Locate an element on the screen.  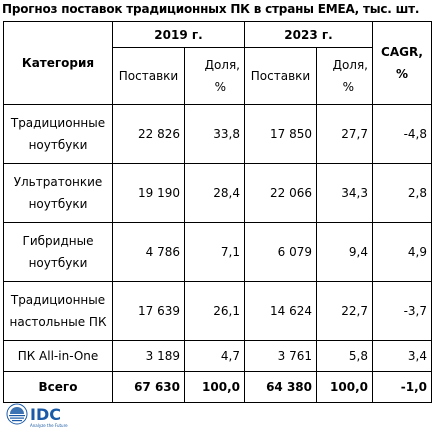
row-category-line1: Гибридные is located at coordinates (58, 241).